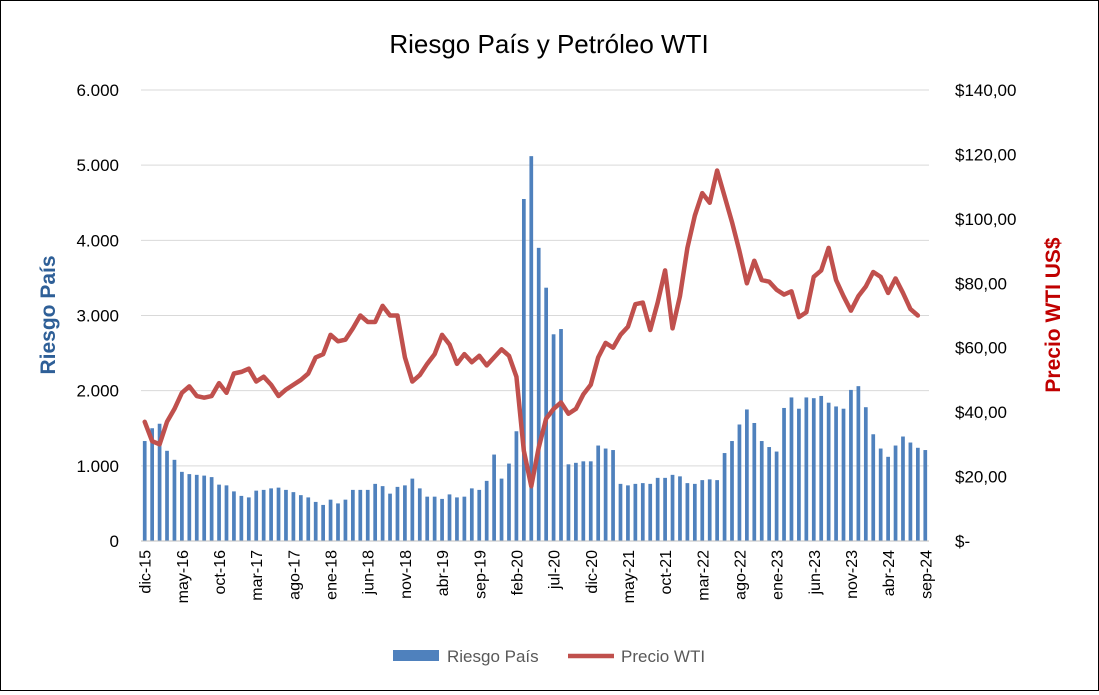 This screenshot has width=1099, height=695. Describe the element at coordinates (97, 165) in the screenshot. I see `left-tick-label: 5.000` at that location.